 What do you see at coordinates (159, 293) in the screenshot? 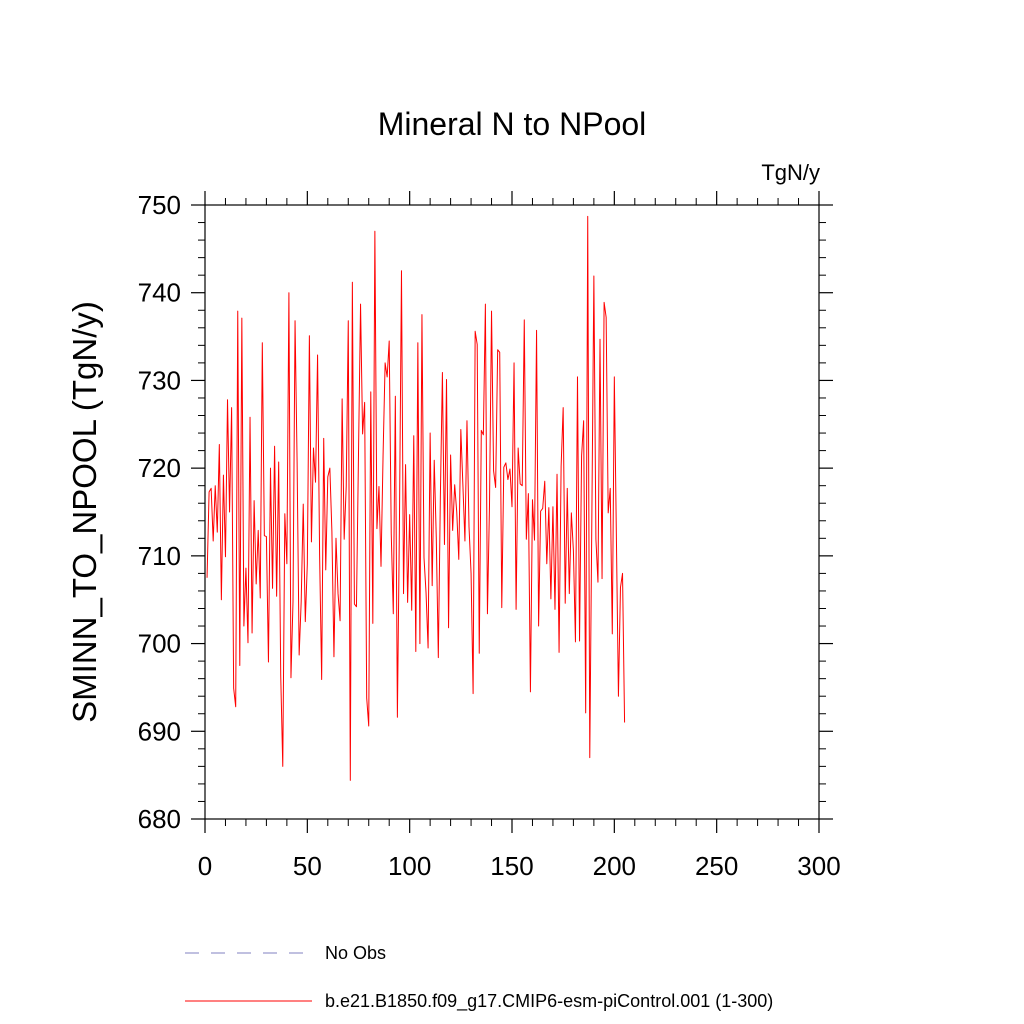
I see `y-tick-label: 740` at bounding box center [159, 293].